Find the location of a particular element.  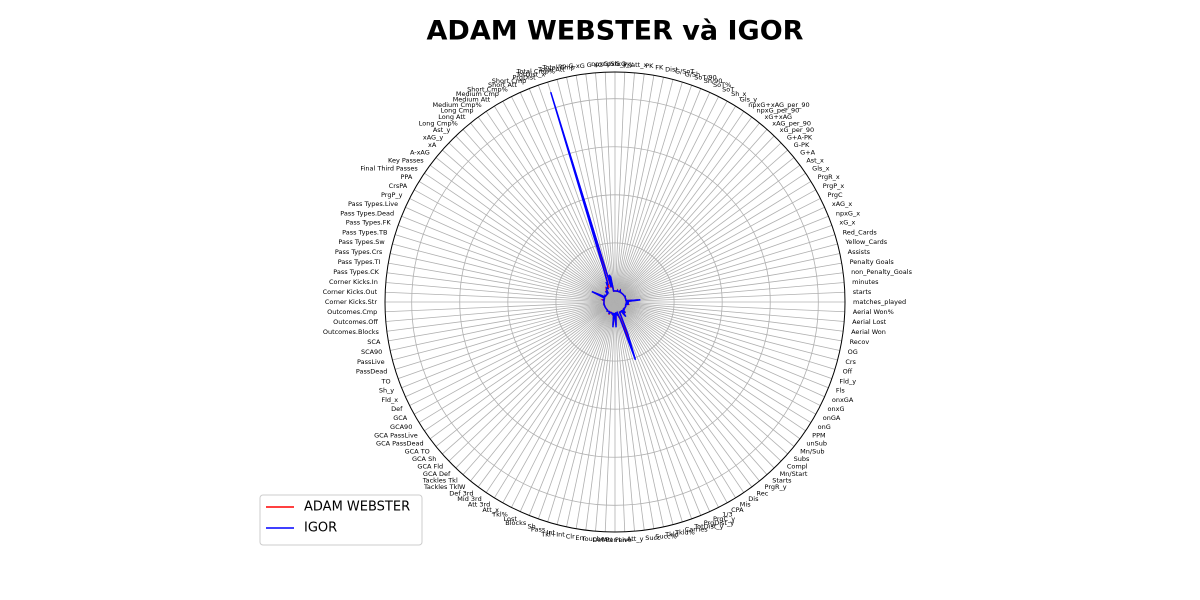

category-label: Short Cmp is located at coordinates (509, 81).